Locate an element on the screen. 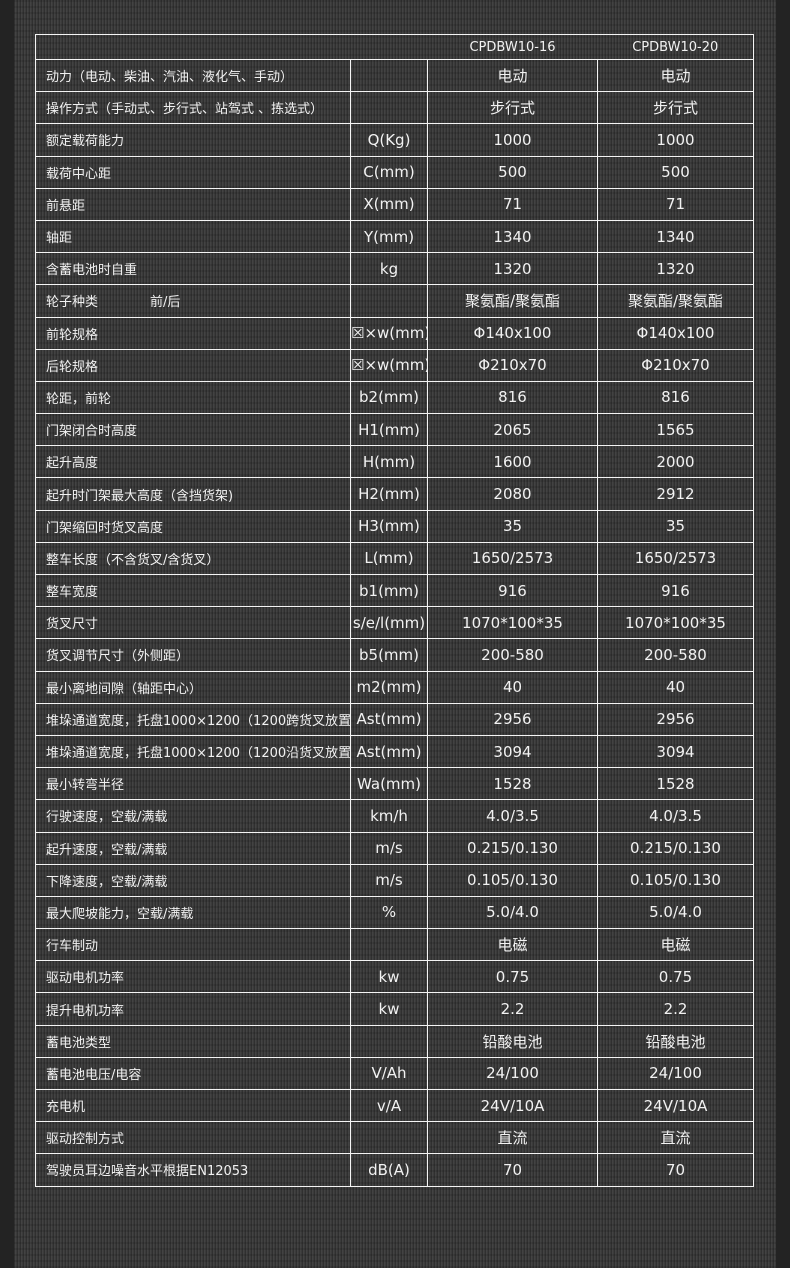 The width and height of the screenshot is (790, 1268). spec-unit: v/A is located at coordinates (389, 1105).